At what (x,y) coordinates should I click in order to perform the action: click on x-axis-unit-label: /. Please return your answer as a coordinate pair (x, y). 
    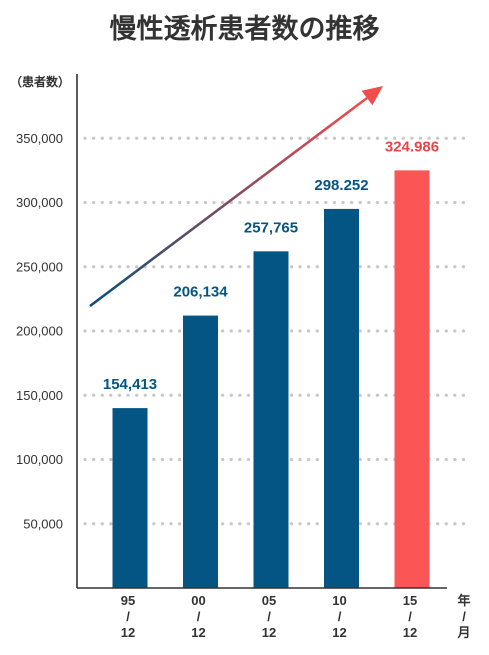
    Looking at the image, I should click on (464, 616).